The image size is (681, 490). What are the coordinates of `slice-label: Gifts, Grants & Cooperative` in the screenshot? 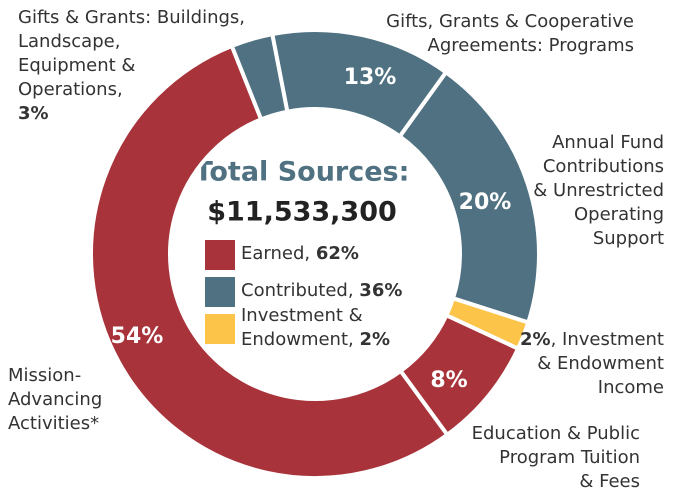 It's located at (510, 21).